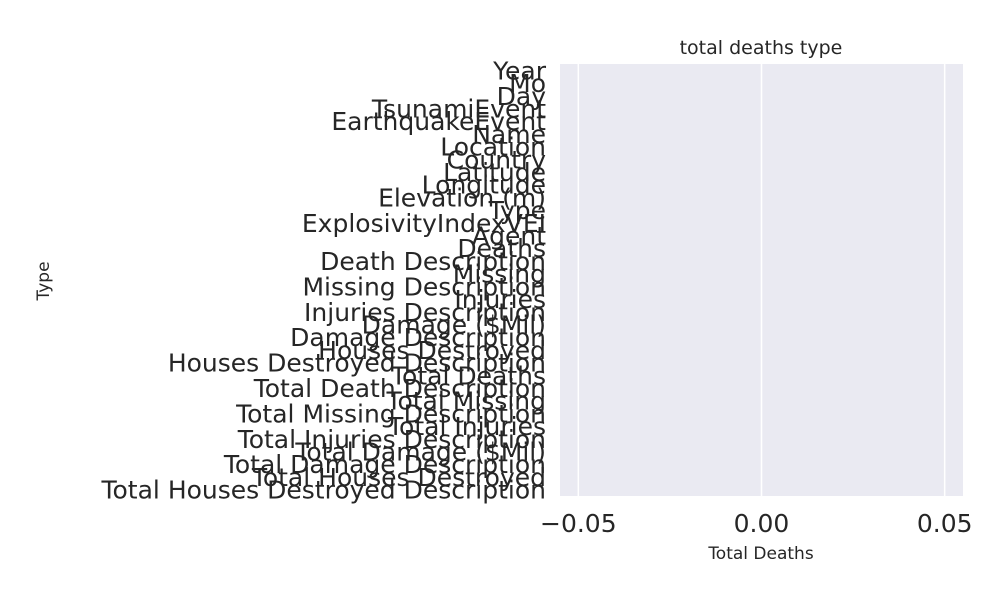 This screenshot has width=1000, height=600. Describe the element at coordinates (509, 236) in the screenshot. I see `y-tick-label: Agent` at that location.